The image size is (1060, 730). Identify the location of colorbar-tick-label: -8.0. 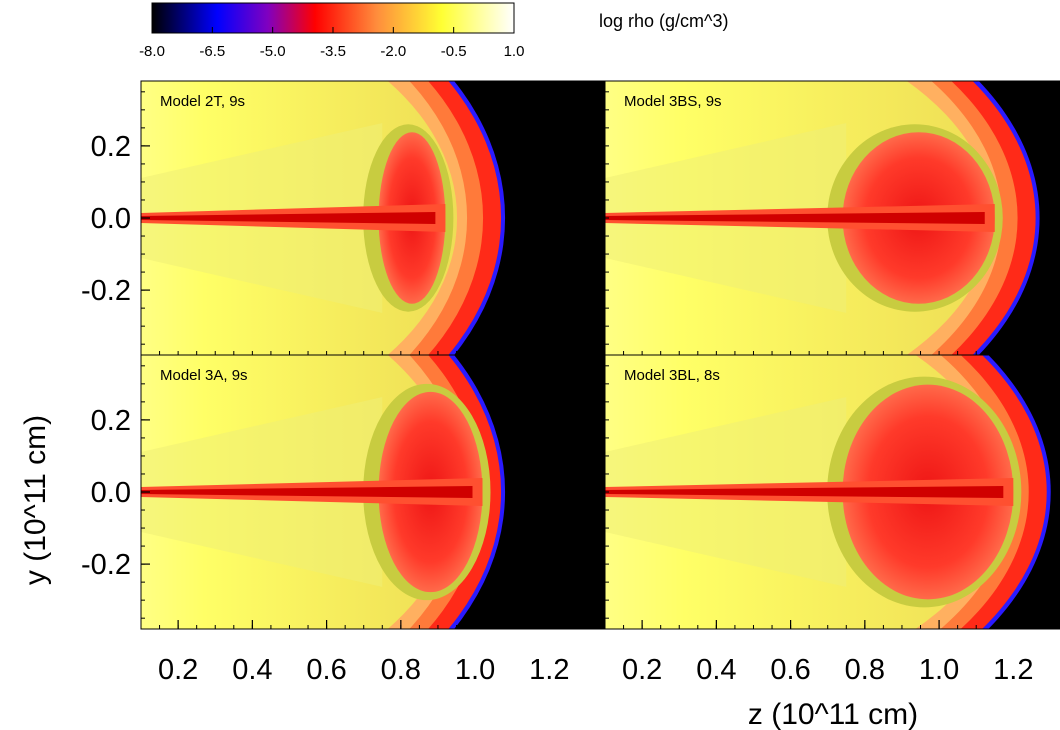
(152, 51).